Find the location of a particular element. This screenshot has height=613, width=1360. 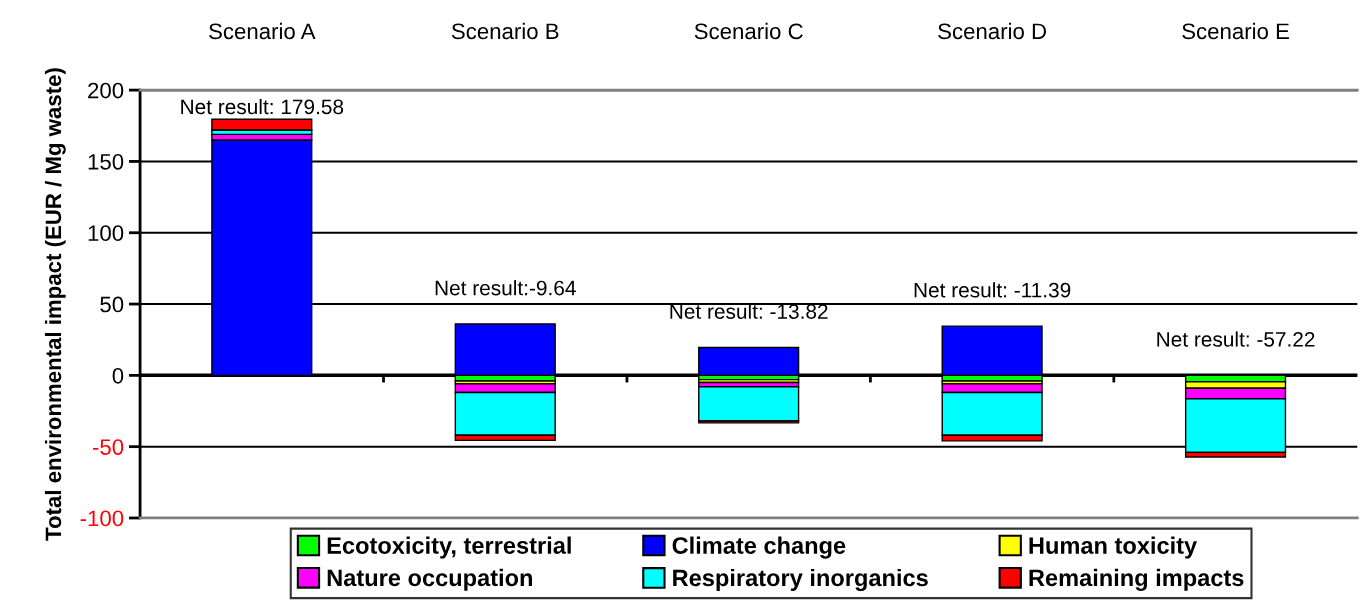

y-tick-label: -50 is located at coordinates (108, 447).